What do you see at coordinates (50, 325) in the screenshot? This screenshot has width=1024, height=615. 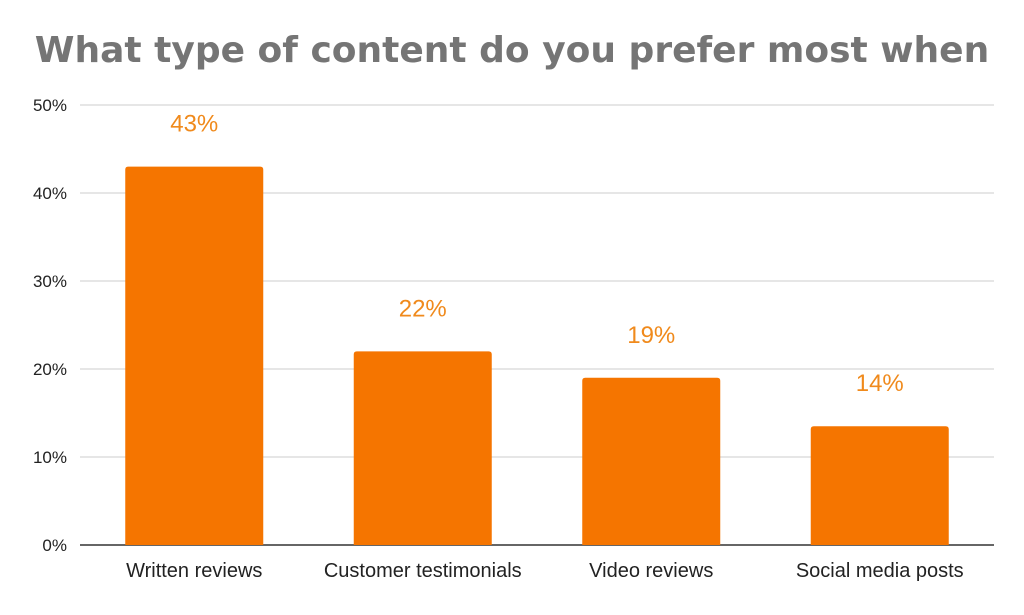 I see `y-axis-tick-labels: 0% 10% 20% 30% 40% 50%` at bounding box center [50, 325].